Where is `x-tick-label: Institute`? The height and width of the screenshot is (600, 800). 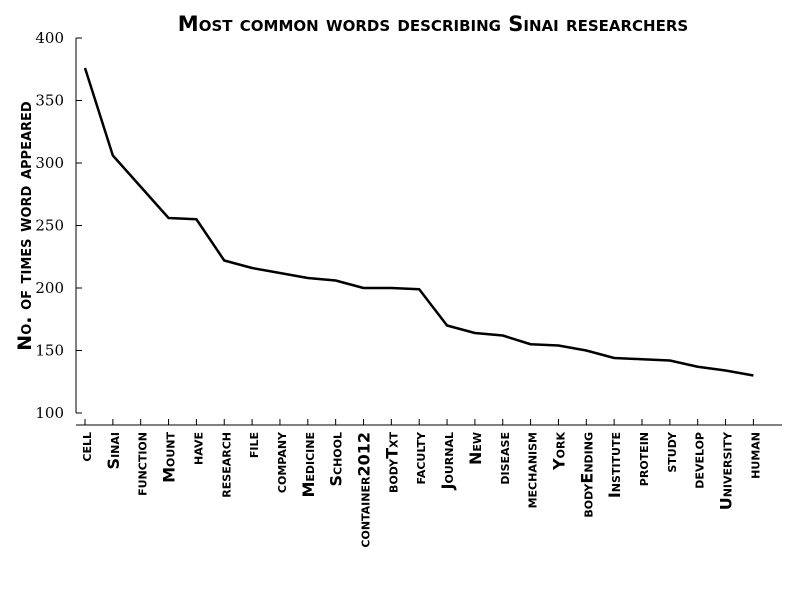 x-tick-label: Institute is located at coordinates (614, 465).